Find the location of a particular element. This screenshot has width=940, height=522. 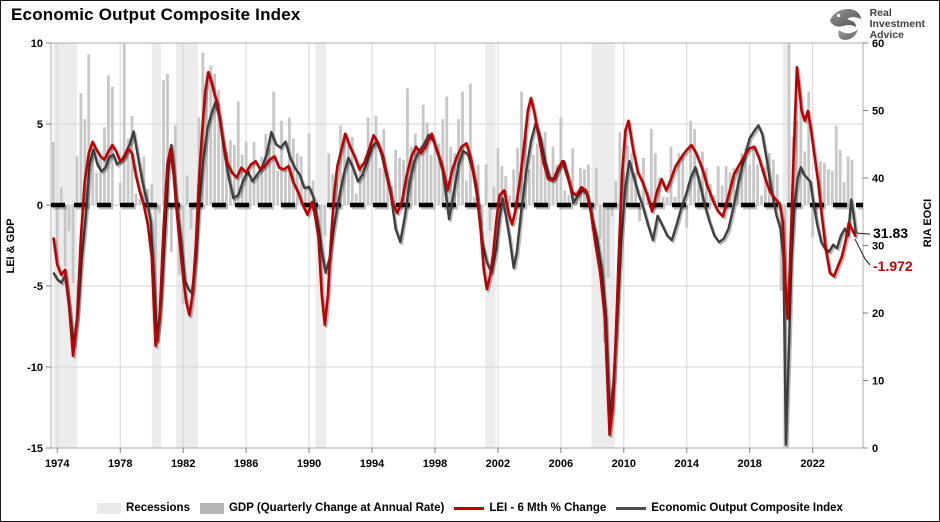

legend-item-lei: LEI - 6 Mth % Change is located at coordinates (530, 508).